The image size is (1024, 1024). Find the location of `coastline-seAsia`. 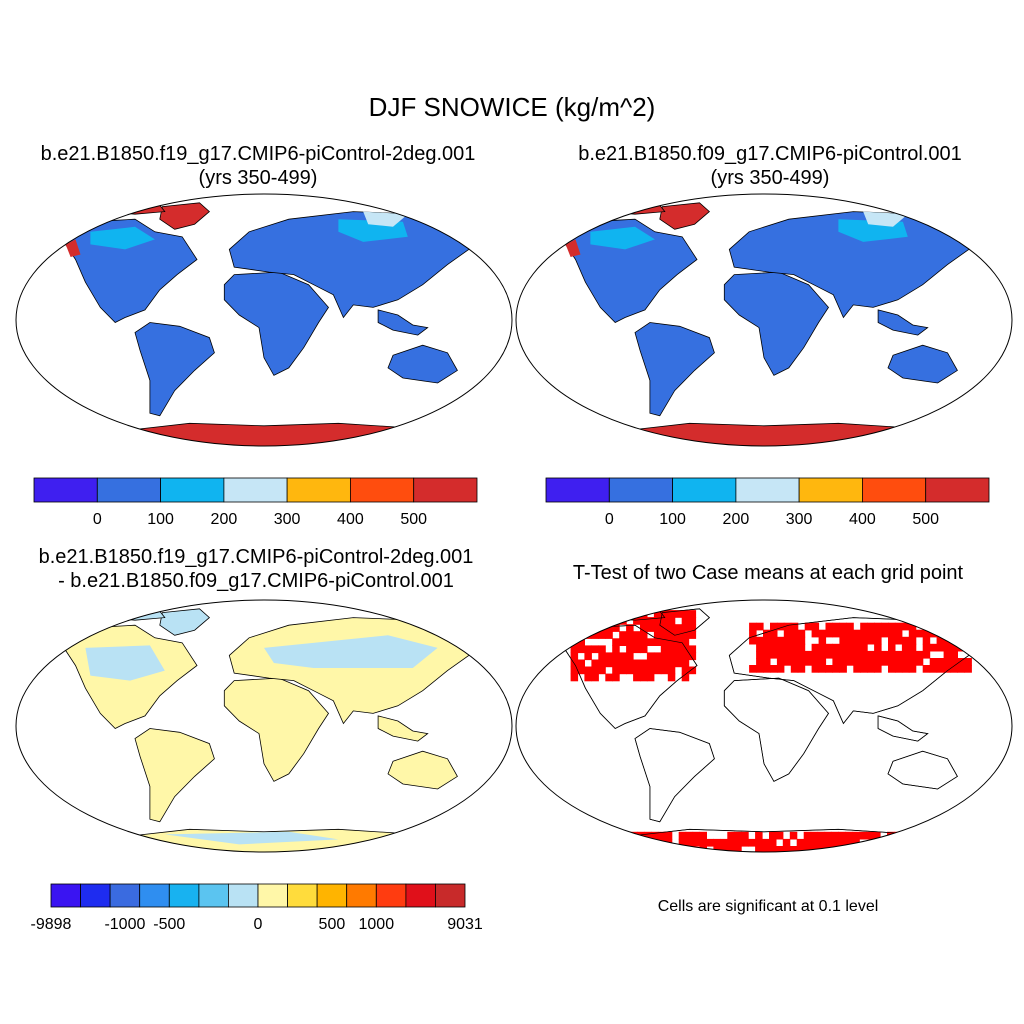

coastline-seAsia is located at coordinates (903, 728).